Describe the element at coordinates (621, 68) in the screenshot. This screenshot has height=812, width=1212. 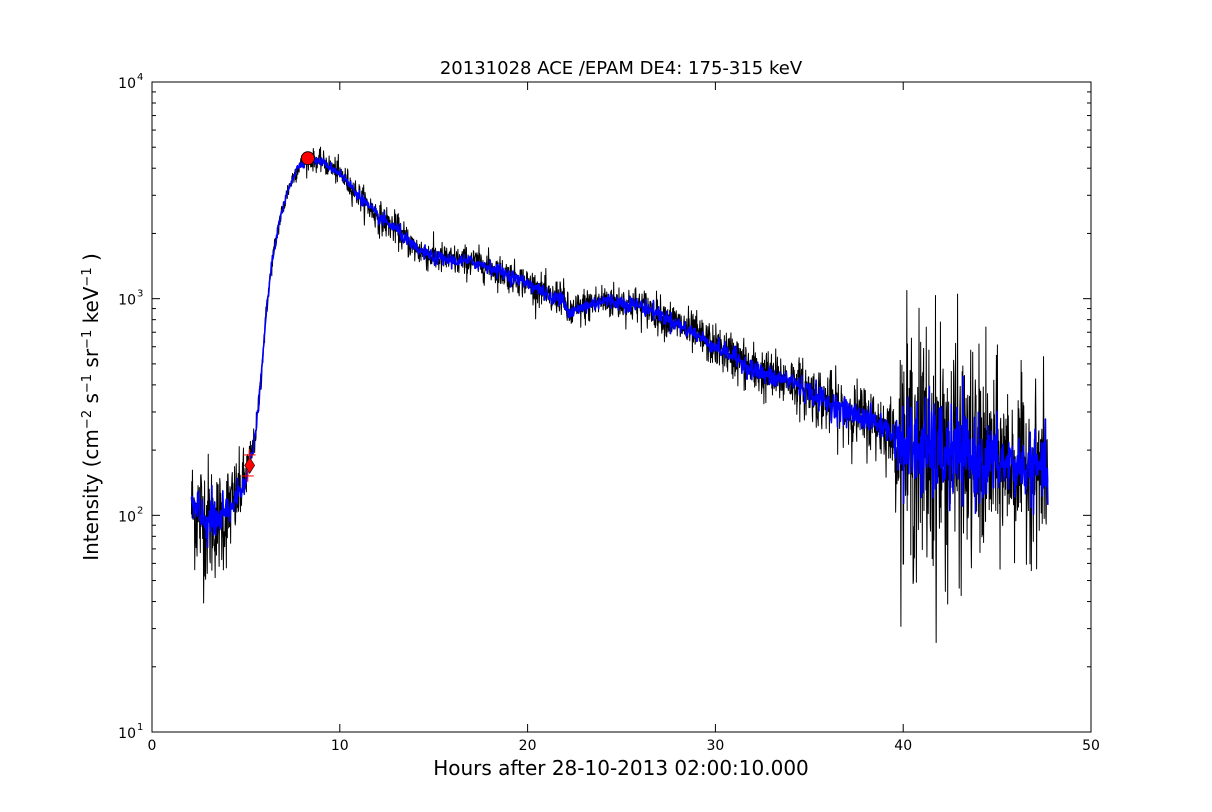
I see `chart-title: 20131028 ACE /EPAM DE4: 175-315 keV` at that location.